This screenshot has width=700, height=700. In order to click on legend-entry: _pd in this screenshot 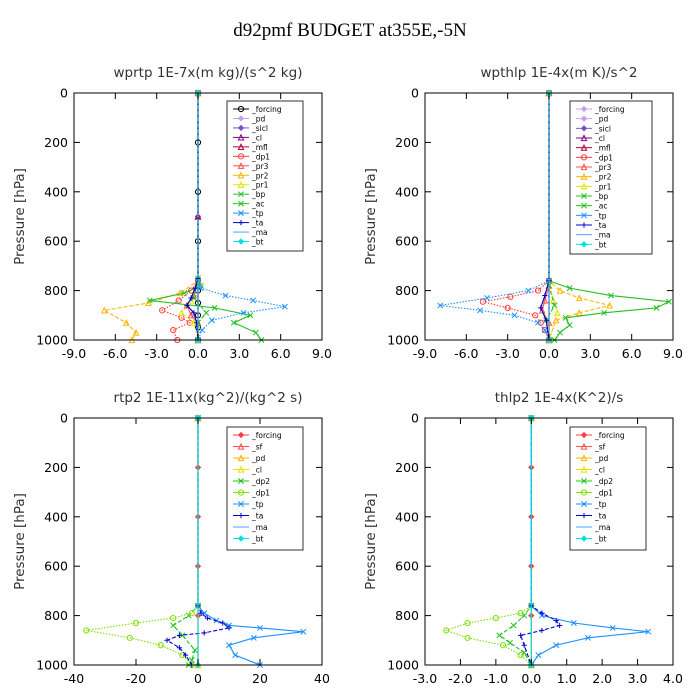, I will do `click(601, 119)`.